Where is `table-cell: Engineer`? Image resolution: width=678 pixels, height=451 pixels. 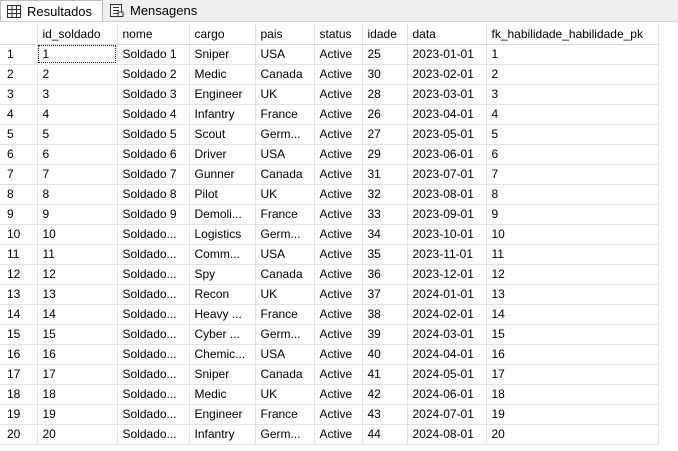
table-cell: Engineer is located at coordinates (222, 94).